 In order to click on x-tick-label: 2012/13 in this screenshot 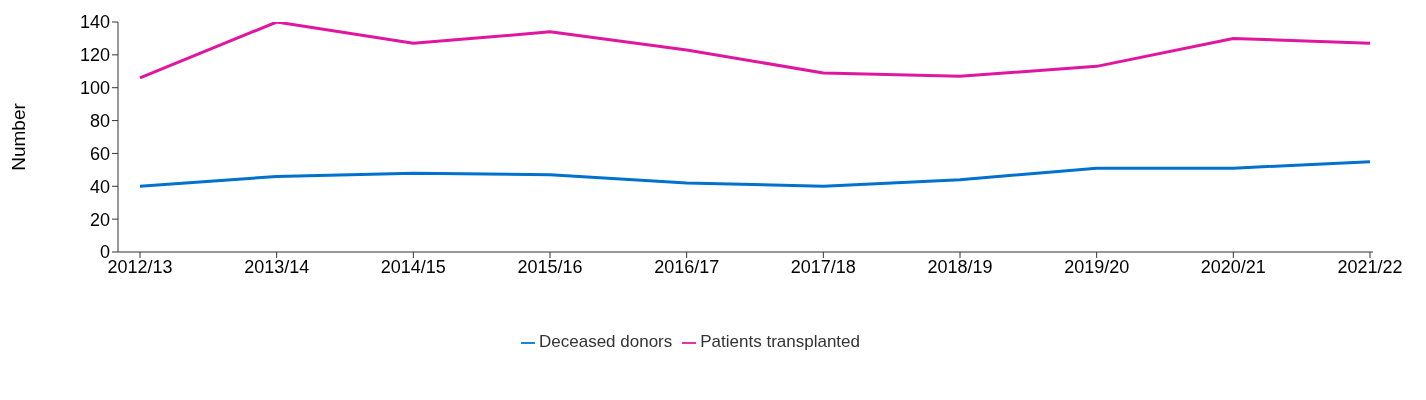, I will do `click(140, 266)`.